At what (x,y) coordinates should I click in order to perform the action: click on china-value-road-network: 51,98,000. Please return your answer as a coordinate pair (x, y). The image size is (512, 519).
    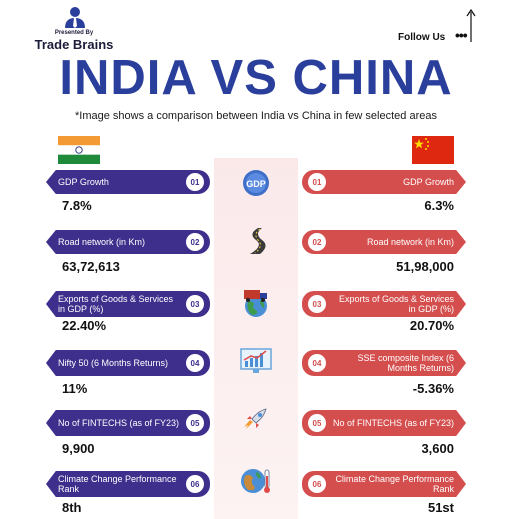
    Looking at the image, I should click on (425, 266).